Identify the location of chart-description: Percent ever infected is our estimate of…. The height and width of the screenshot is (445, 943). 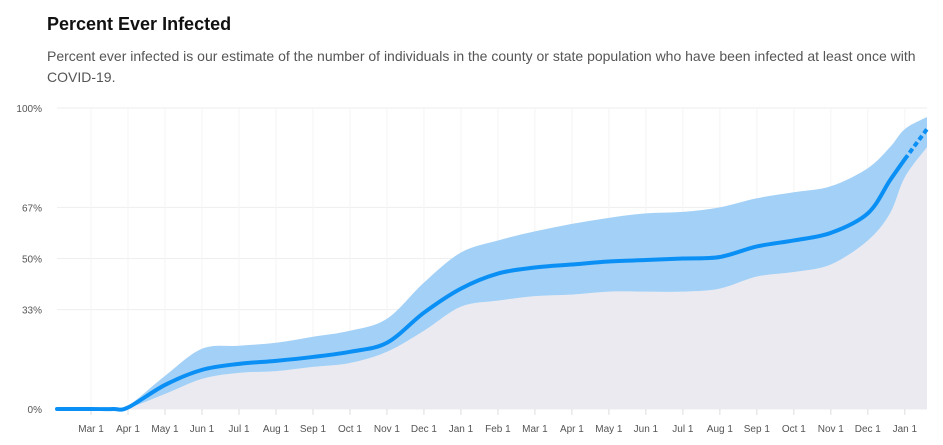
(481, 66).